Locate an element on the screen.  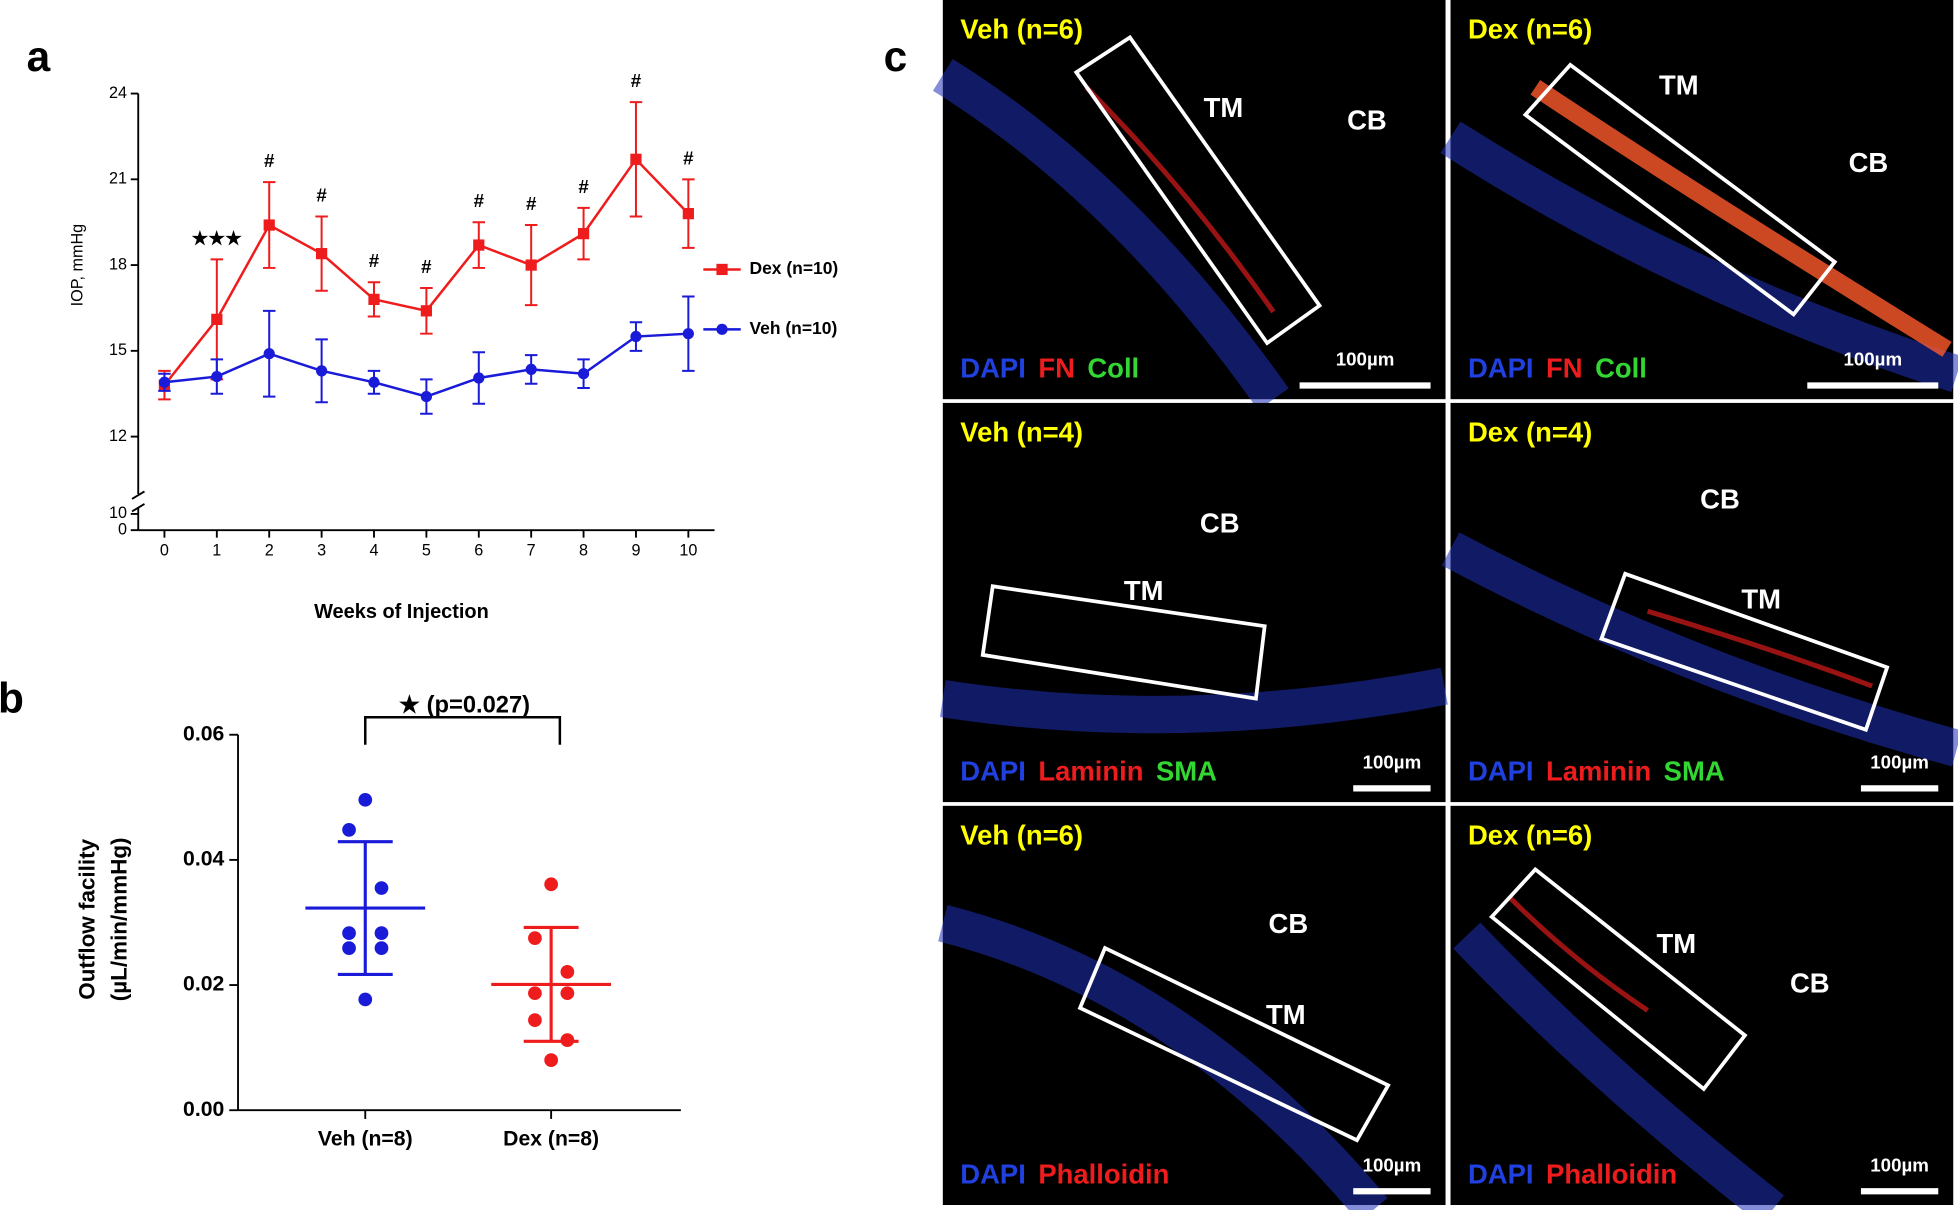
y-axis-label: (µL/min/mmHg) is located at coordinates (119, 919).